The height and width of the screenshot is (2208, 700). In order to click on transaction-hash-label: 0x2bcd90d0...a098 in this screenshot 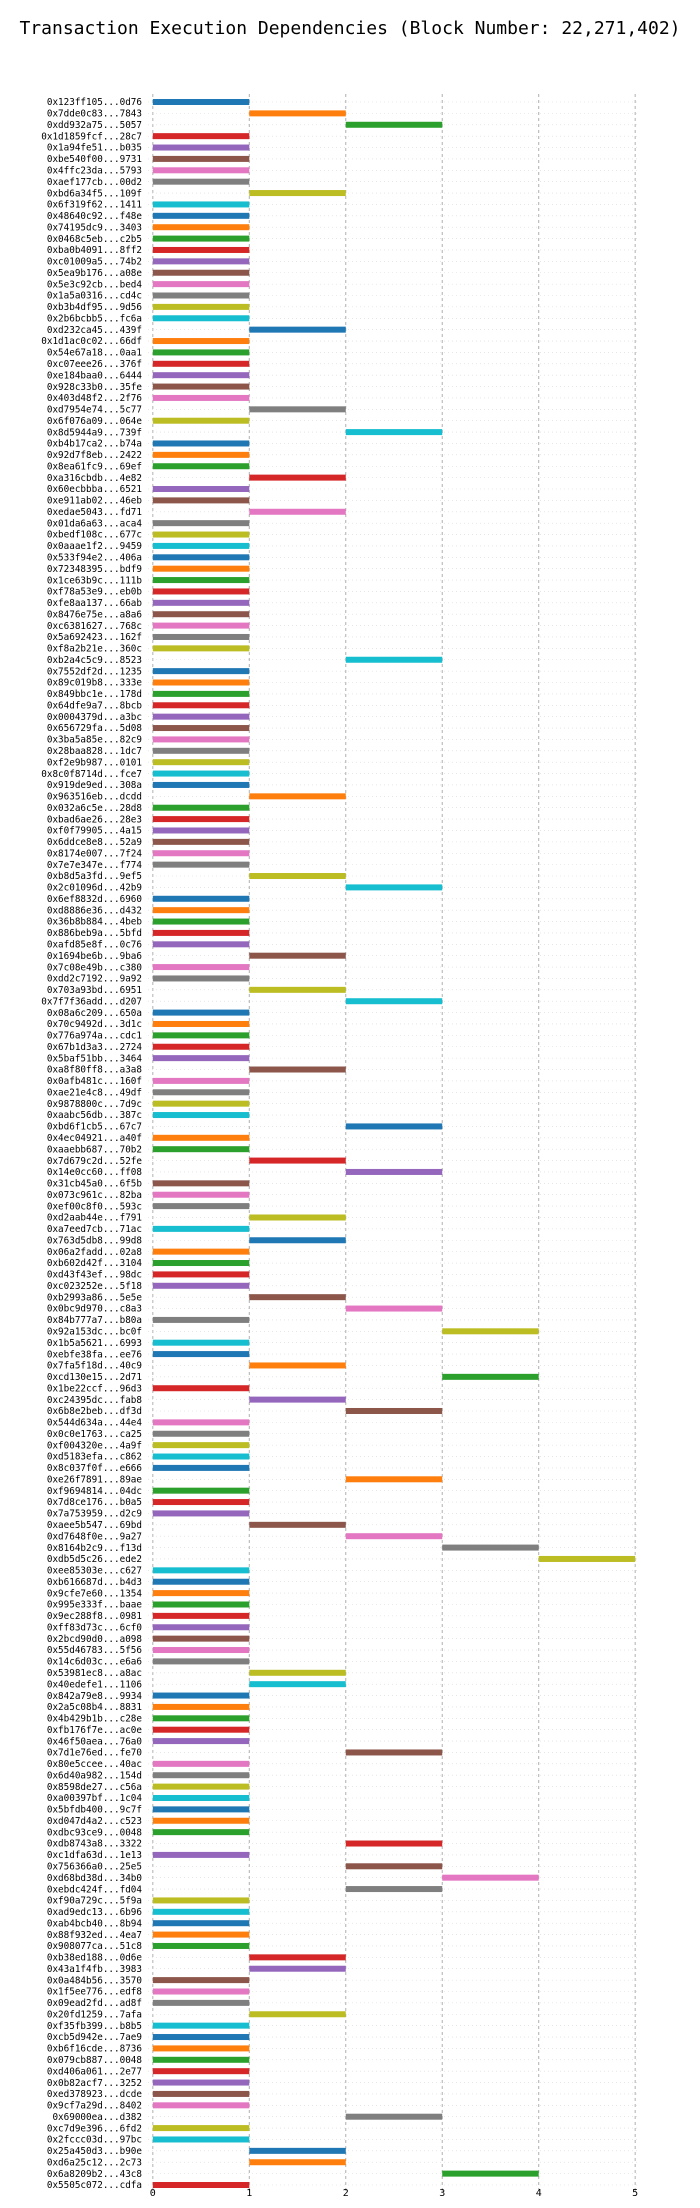, I will do `click(94, 1639)`.